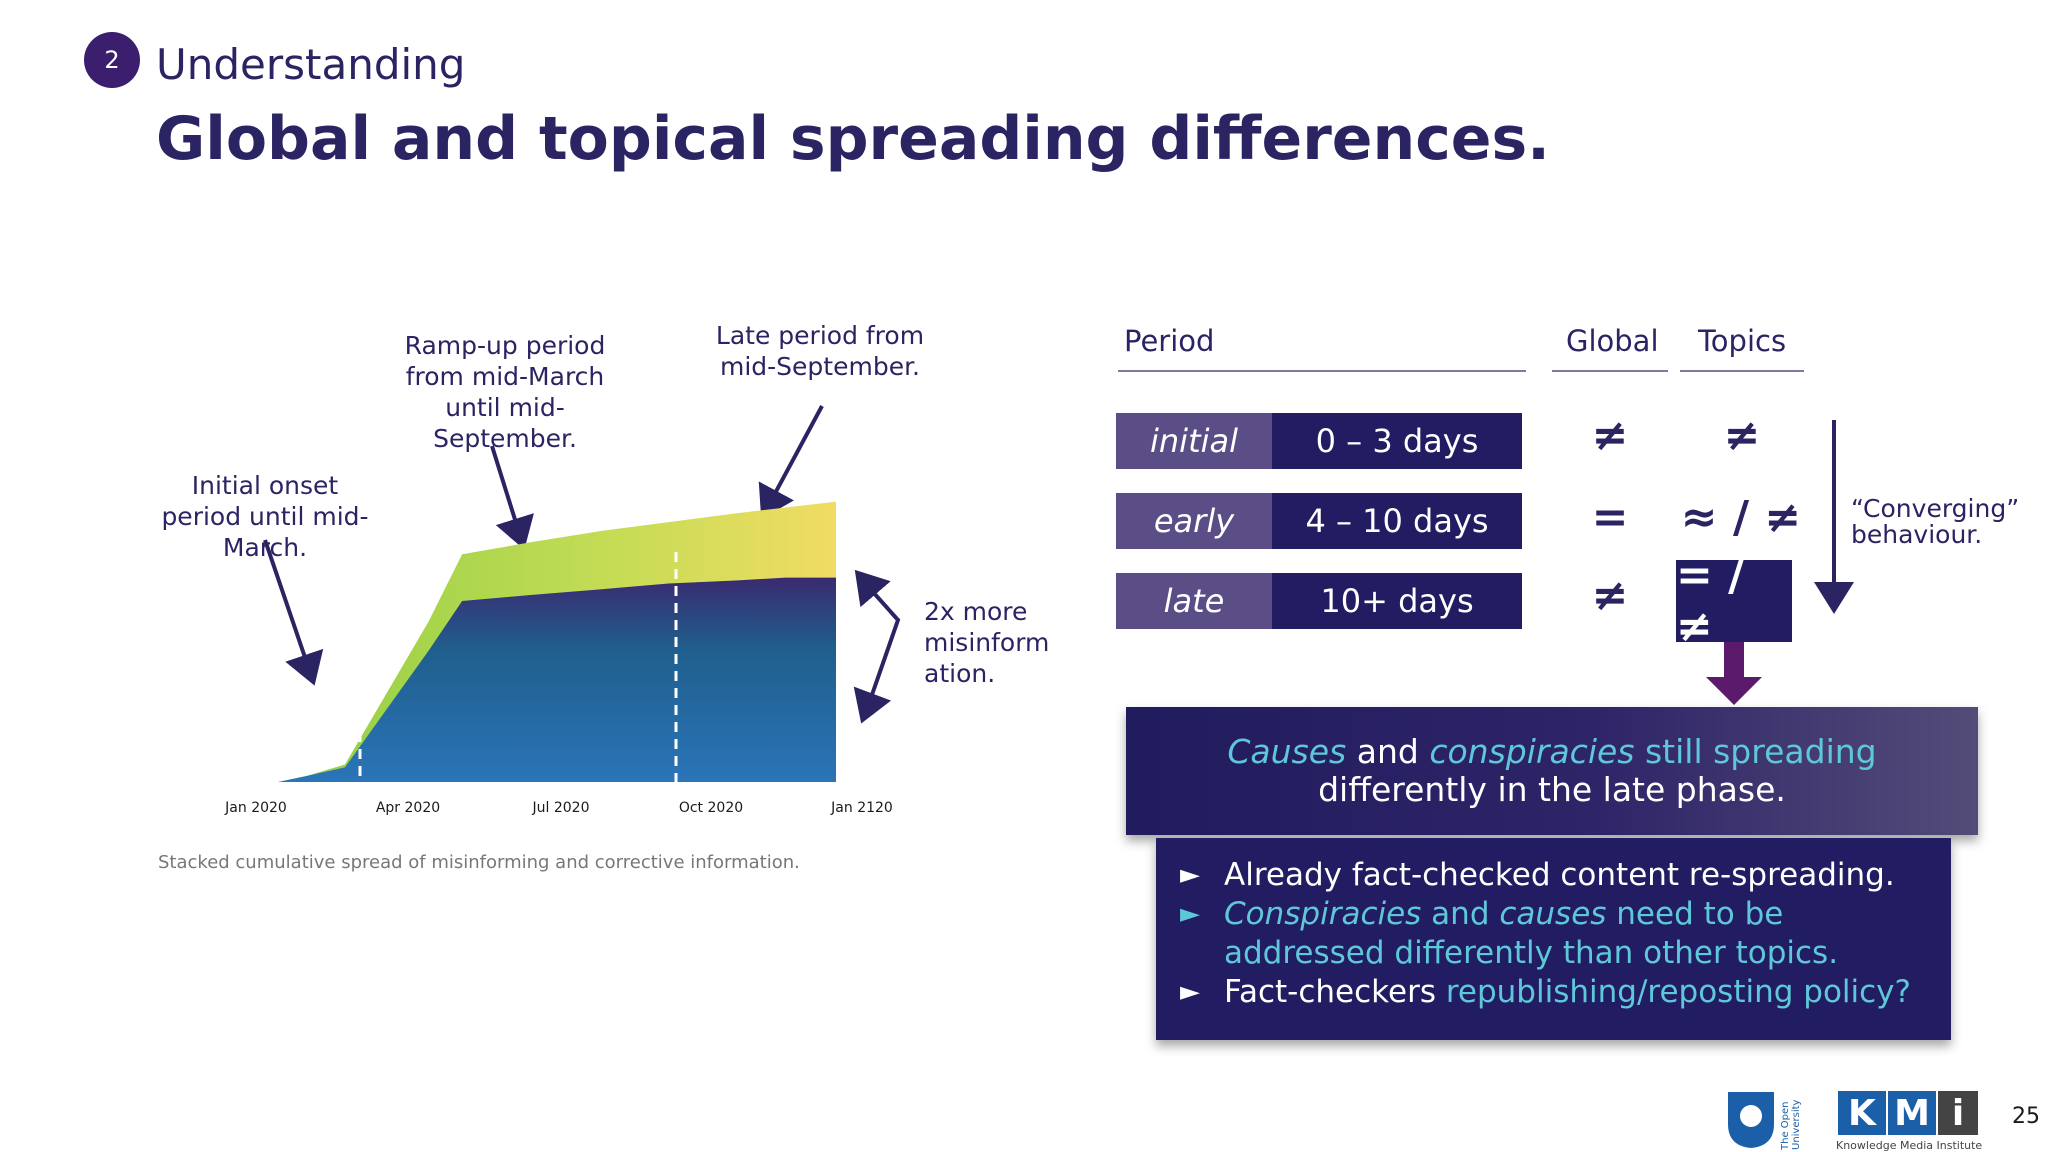  Describe the element at coordinates (820, 351) in the screenshot. I see `annotation-late-period: Late period from mid-September.` at that location.